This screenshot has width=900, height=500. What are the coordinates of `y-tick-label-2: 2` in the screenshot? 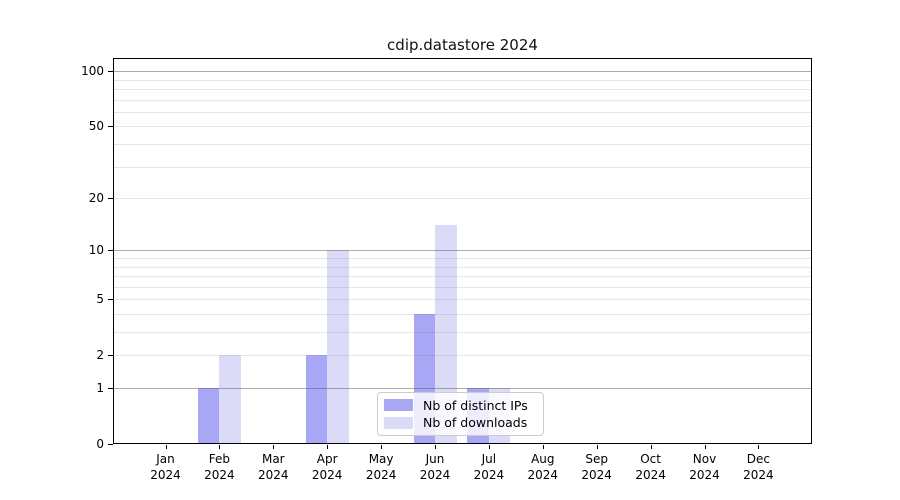 It's located at (100, 355).